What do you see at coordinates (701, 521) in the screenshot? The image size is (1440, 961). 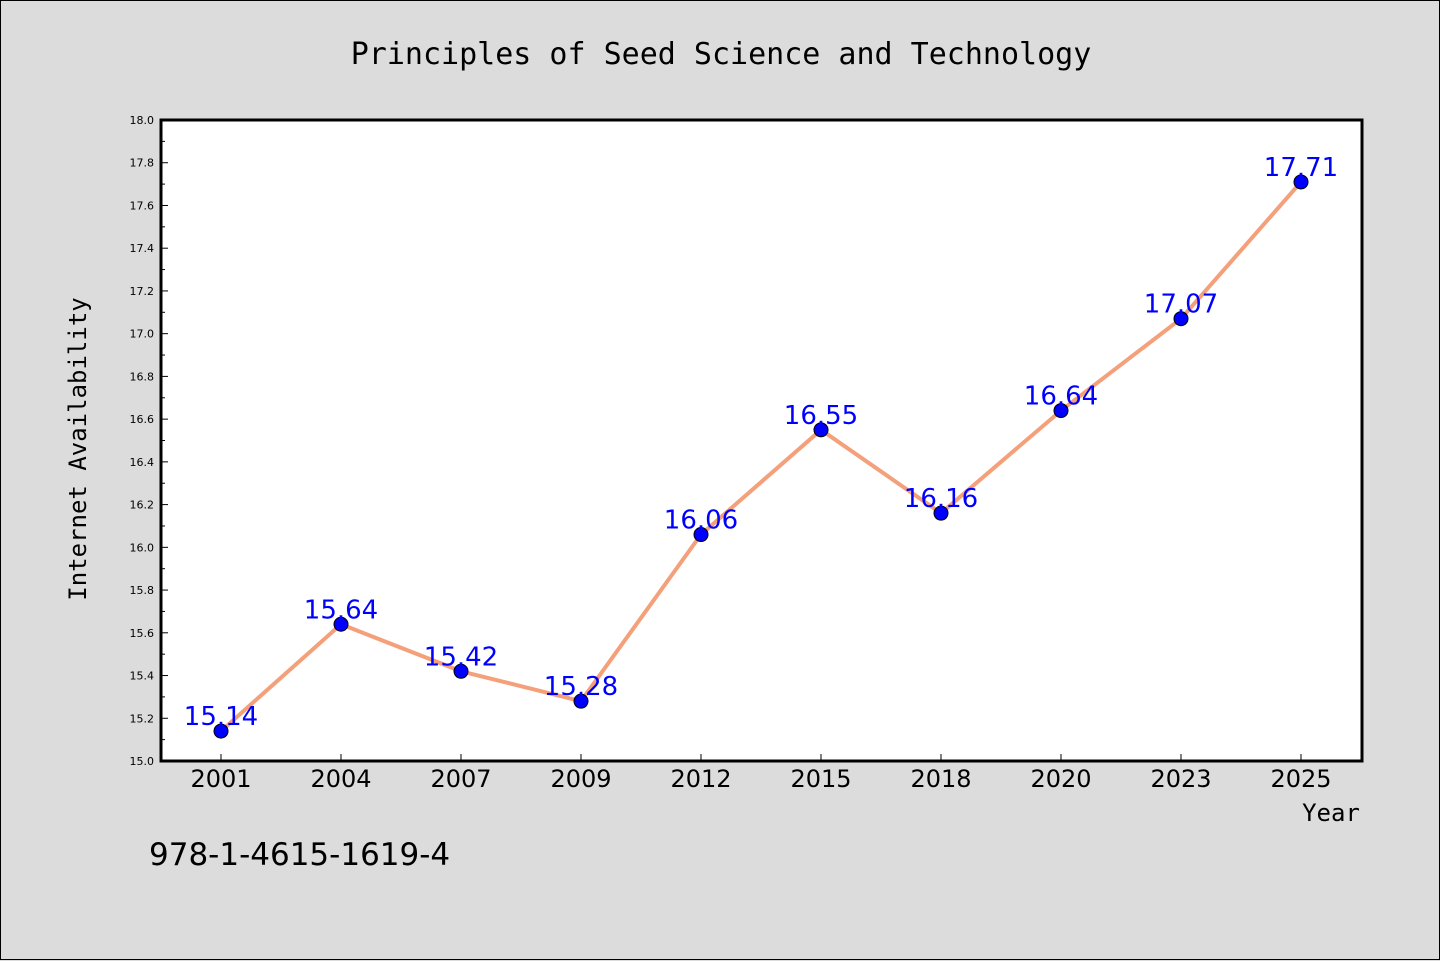 I see `data-label: 16.06` at bounding box center [701, 521].